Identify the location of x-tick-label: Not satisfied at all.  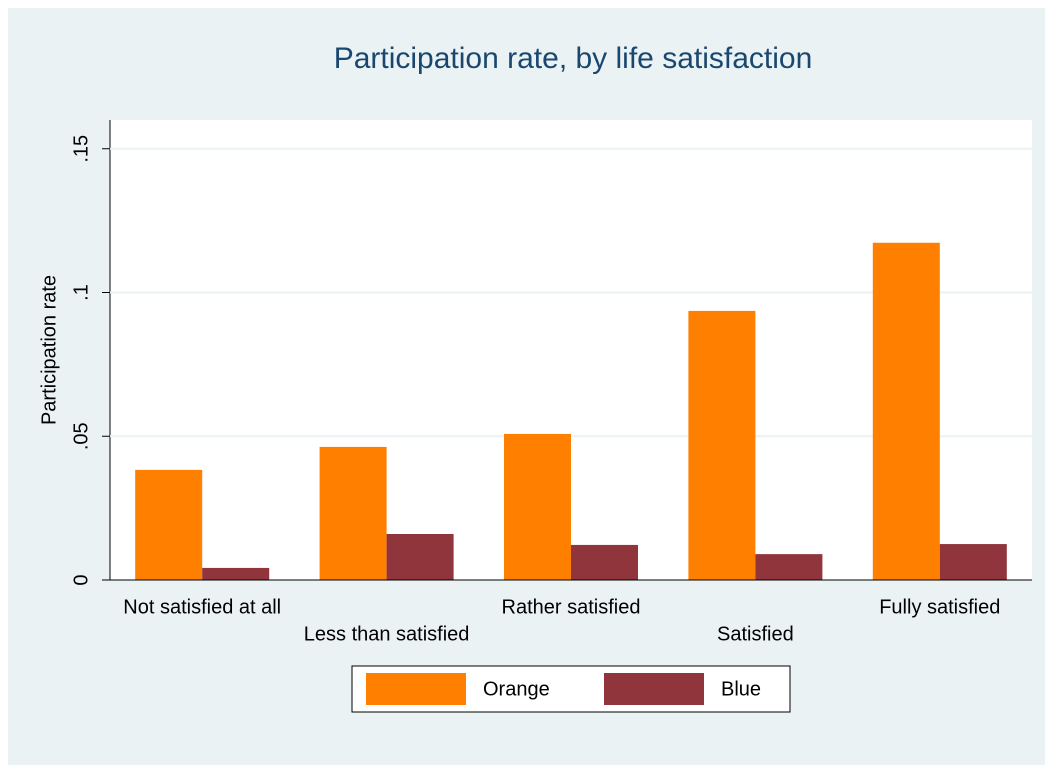
(202, 607).